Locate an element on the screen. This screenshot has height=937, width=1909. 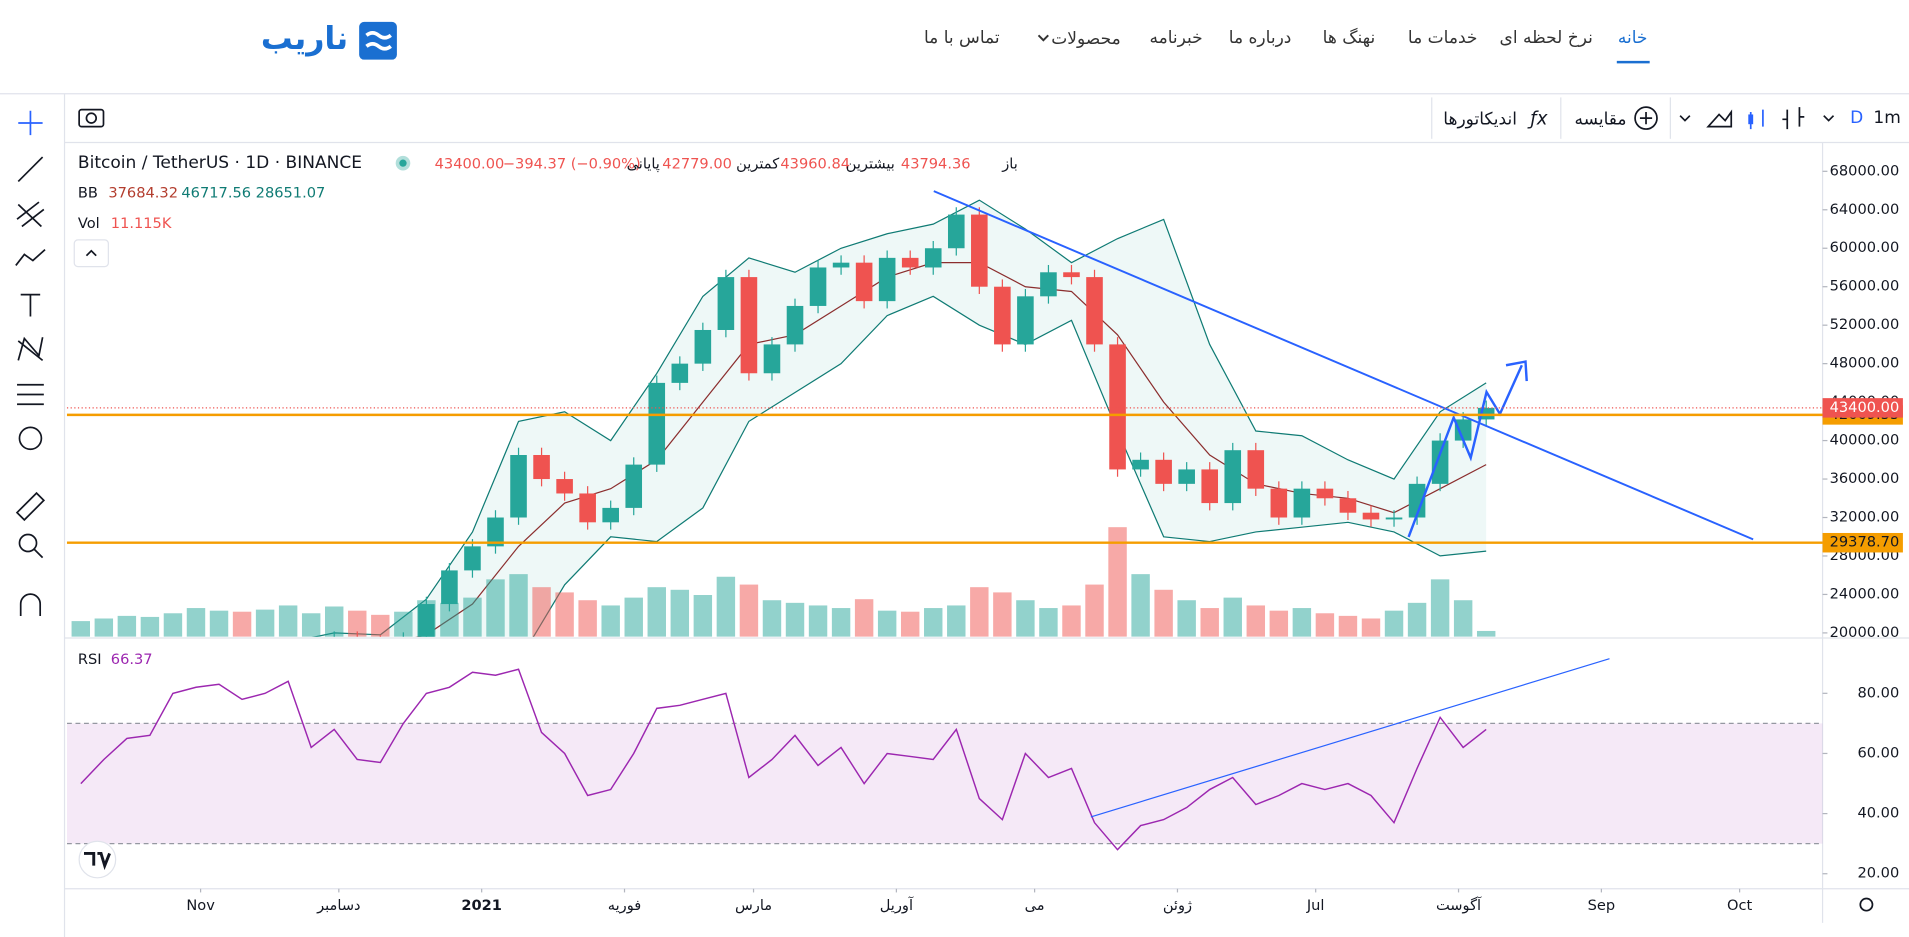
bb-value: 37684.32 is located at coordinates (143, 193).